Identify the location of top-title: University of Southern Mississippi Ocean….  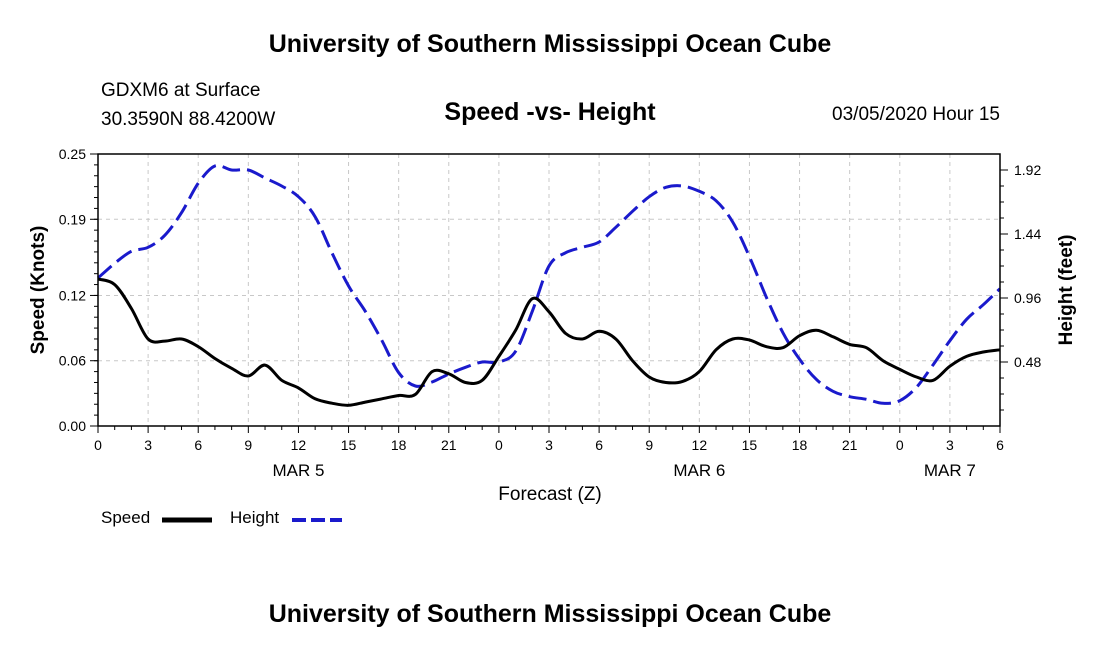
(550, 44).